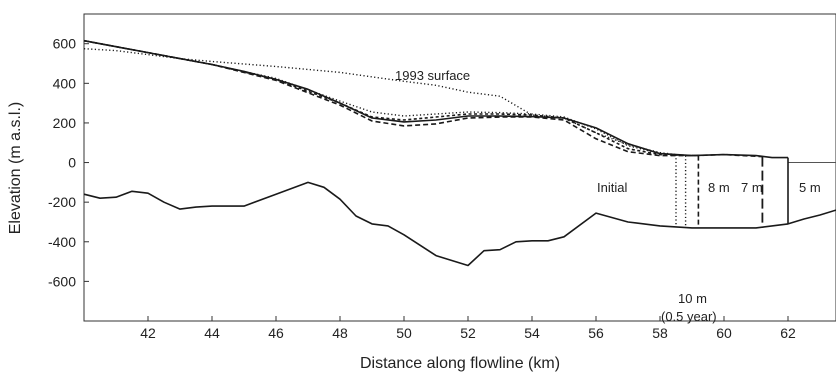 This screenshot has width=836, height=372. I want to click on x-tick-label: 52, so click(468, 333).